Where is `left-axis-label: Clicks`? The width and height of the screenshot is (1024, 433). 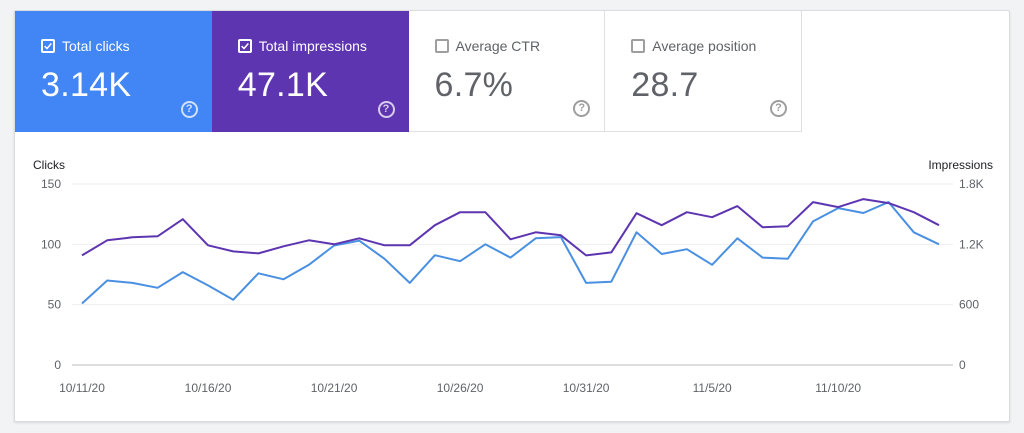 left-axis-label: Clicks is located at coordinates (49, 165).